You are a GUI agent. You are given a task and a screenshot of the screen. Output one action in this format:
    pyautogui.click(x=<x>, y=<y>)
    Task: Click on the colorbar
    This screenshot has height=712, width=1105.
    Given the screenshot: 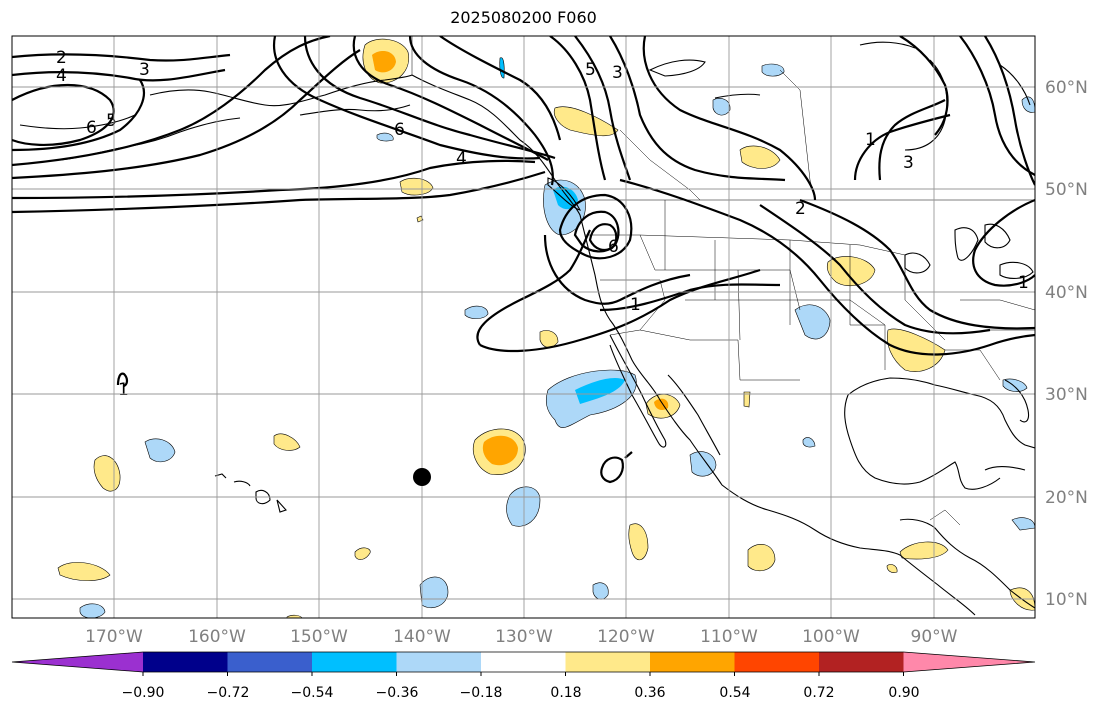 What is the action you would take?
    pyautogui.click(x=523, y=663)
    